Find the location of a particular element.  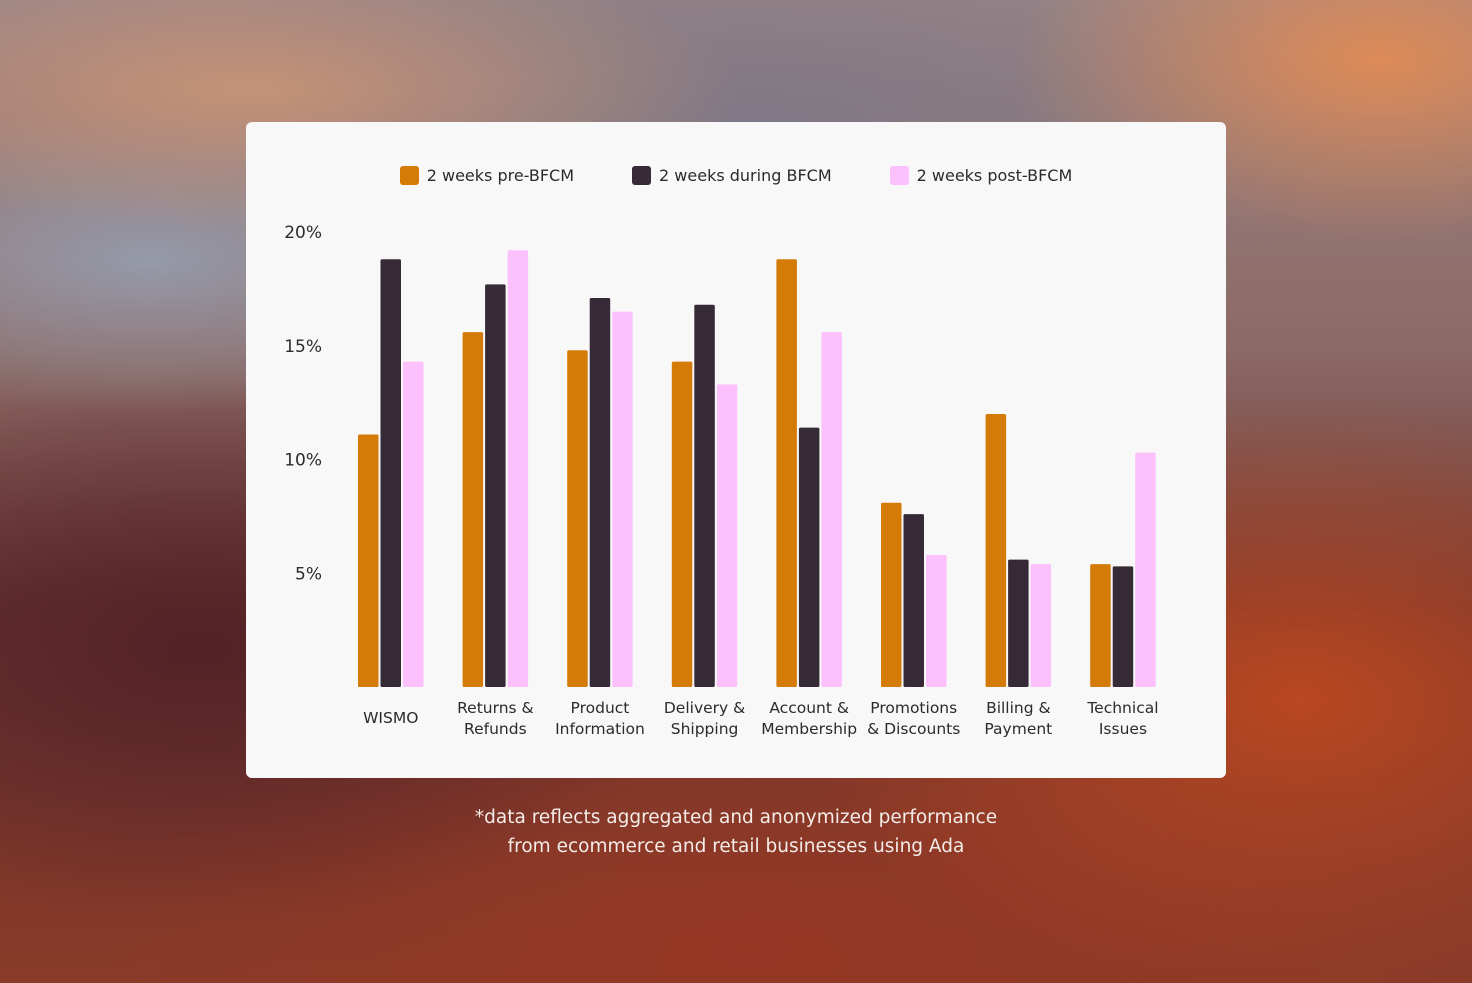

bar-promotions-discounts-pre-bfcm is located at coordinates (891, 594).